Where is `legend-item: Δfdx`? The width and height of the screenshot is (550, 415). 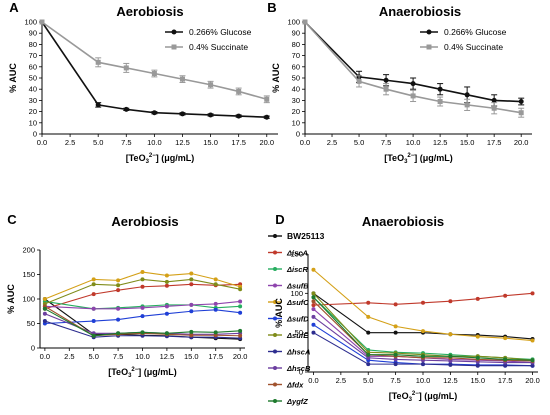
legend-item: Δfdx is located at coordinates (286, 385).